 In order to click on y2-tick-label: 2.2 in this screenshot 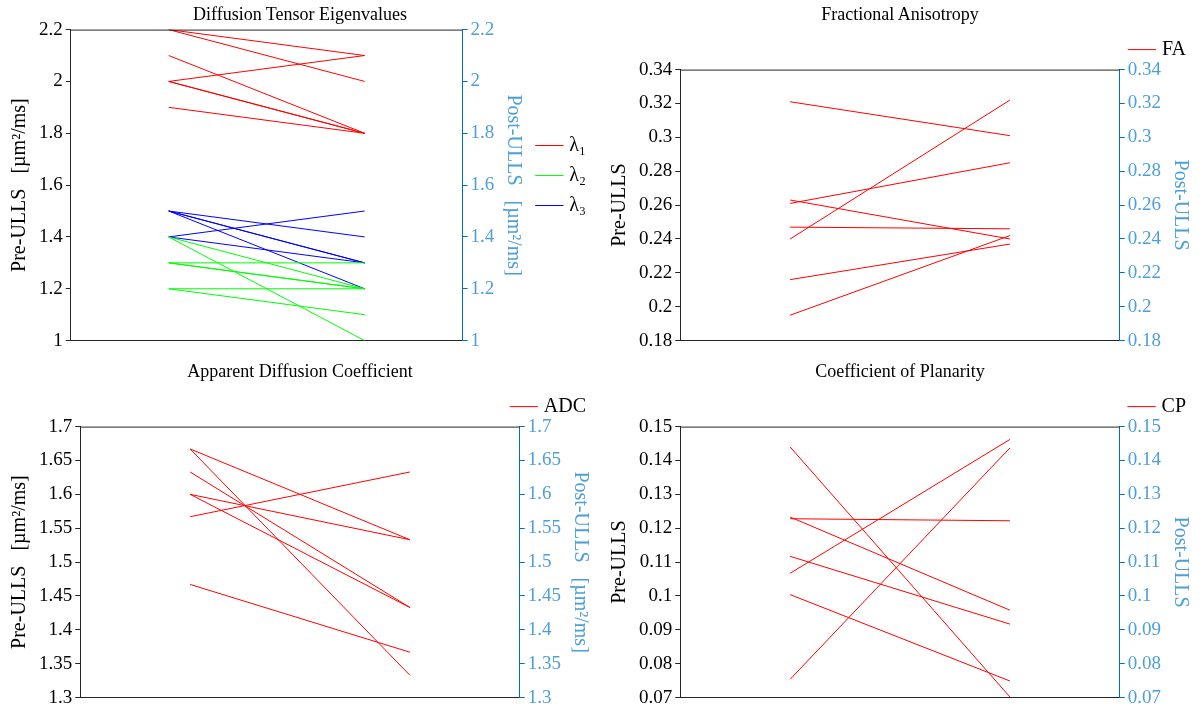, I will do `click(482, 28)`.